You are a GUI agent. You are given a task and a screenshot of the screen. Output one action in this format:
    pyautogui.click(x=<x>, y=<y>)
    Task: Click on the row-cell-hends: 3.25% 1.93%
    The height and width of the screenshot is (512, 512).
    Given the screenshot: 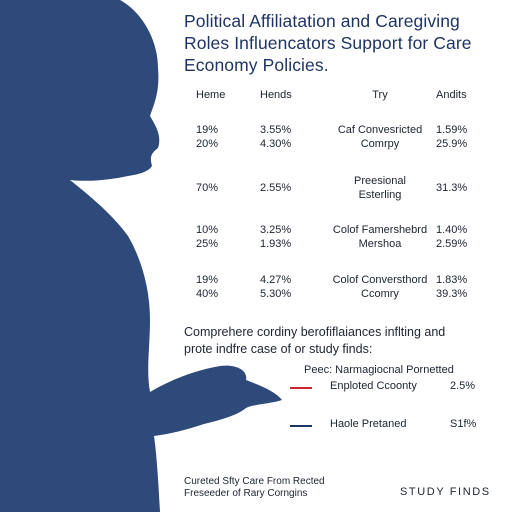 What is the action you would take?
    pyautogui.click(x=276, y=237)
    